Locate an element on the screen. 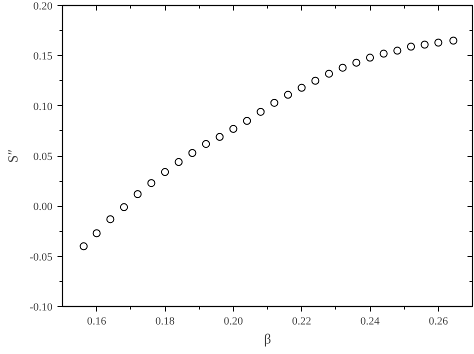 This screenshot has height=354, width=474. y-tick-label: 0.00 is located at coordinates (43, 207).